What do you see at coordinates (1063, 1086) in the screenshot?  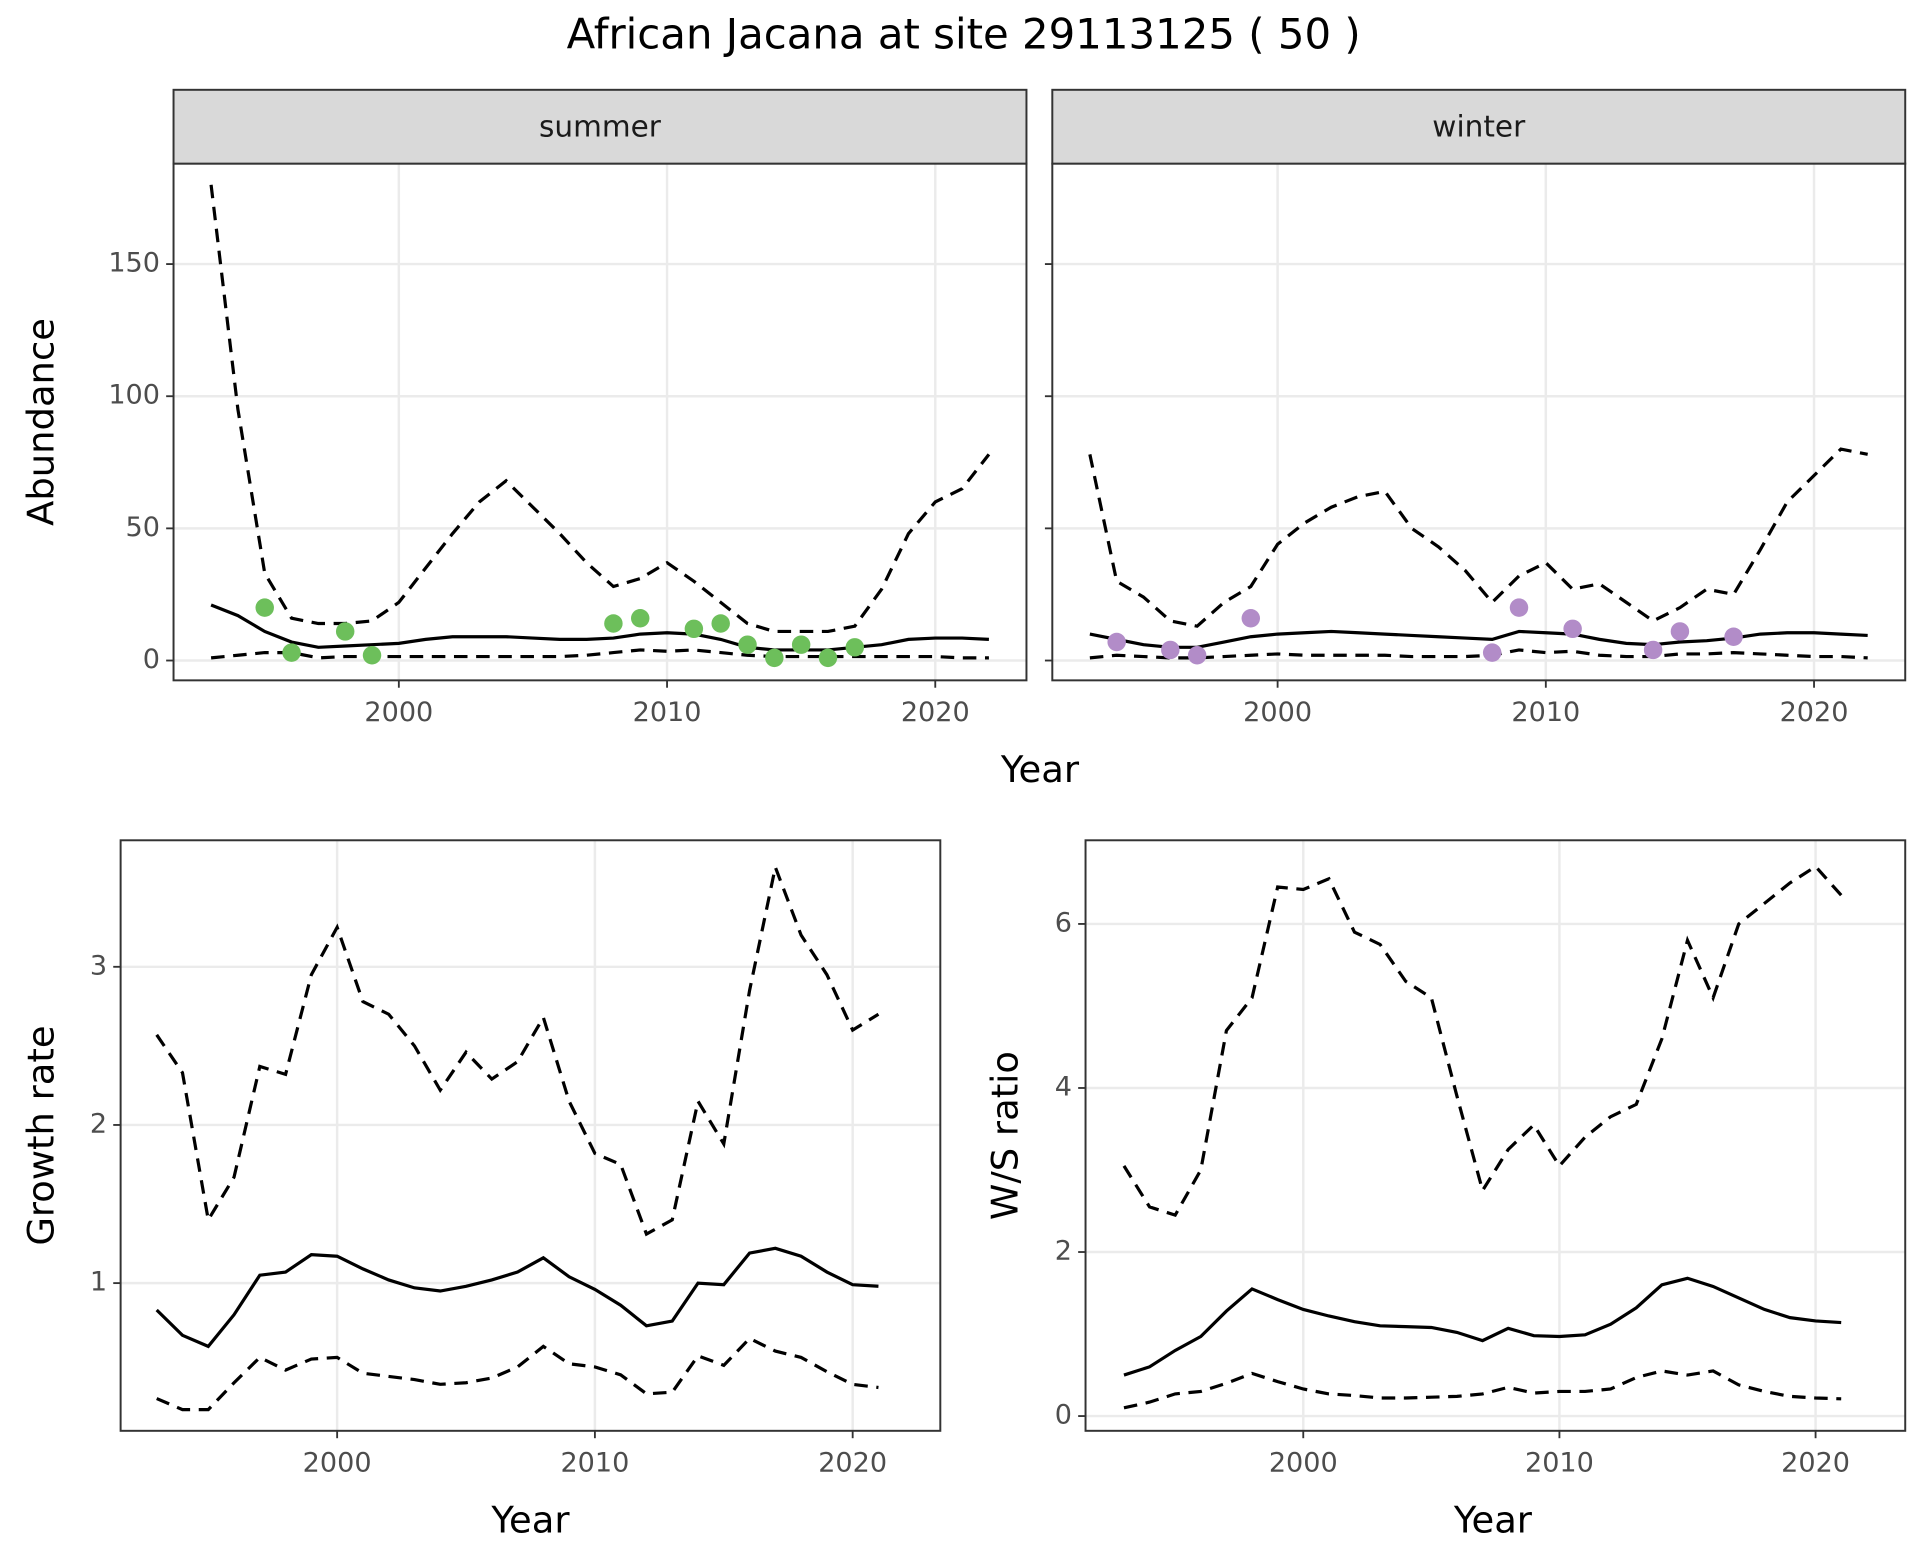 I see `y-tick-label: 4` at bounding box center [1063, 1086].